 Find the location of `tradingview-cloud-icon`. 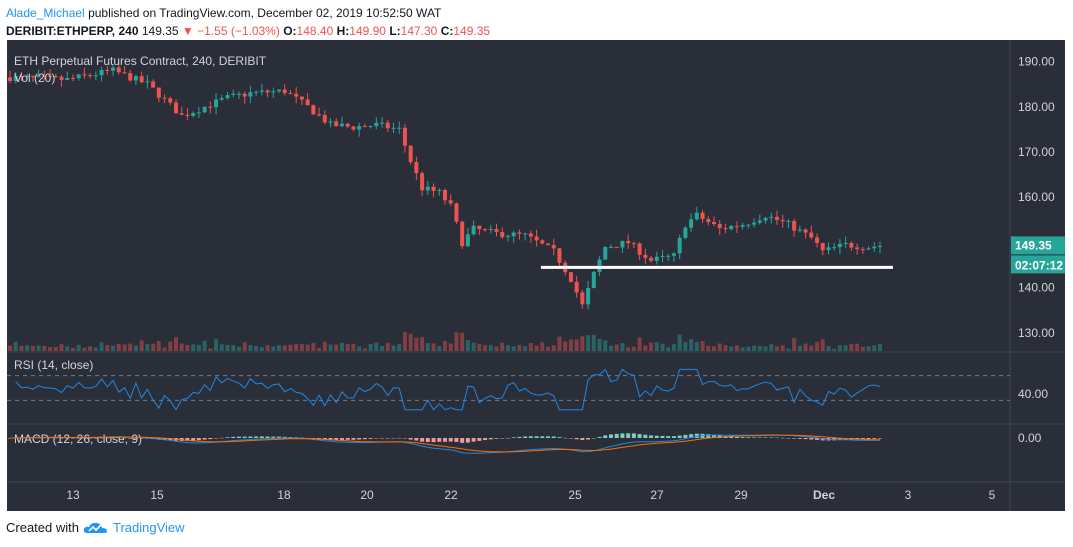

tradingview-cloud-icon is located at coordinates (95, 527).